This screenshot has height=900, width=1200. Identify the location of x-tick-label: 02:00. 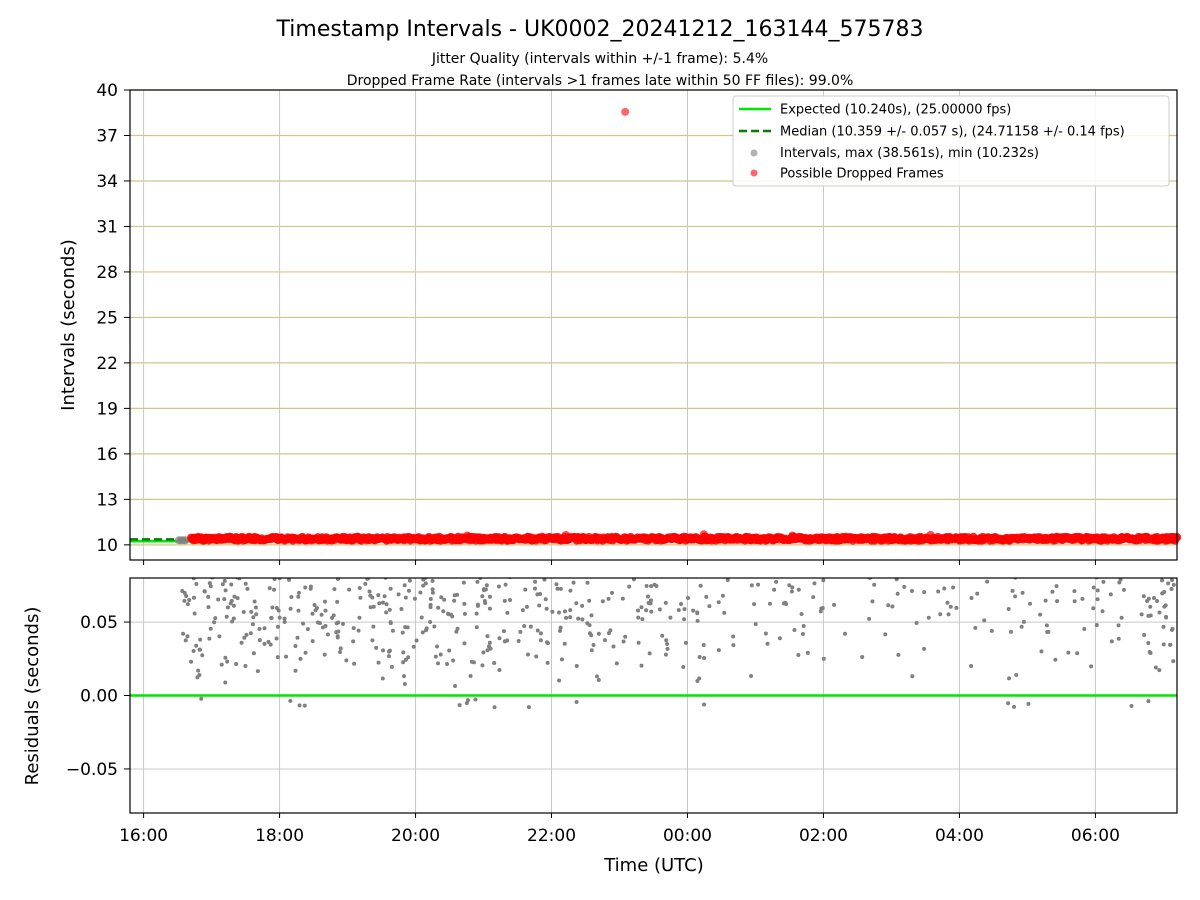
(823, 836).